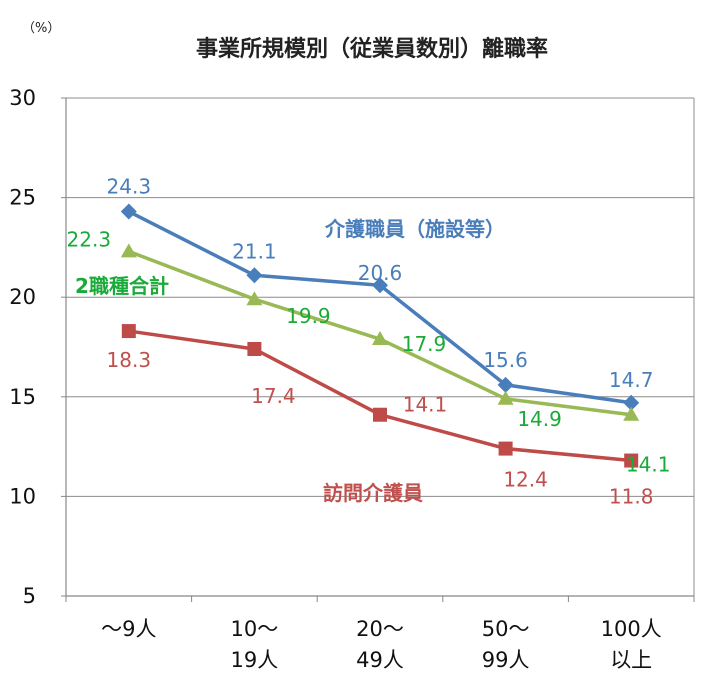  What do you see at coordinates (631, 380) in the screenshot?
I see `data-label: 14.7` at bounding box center [631, 380].